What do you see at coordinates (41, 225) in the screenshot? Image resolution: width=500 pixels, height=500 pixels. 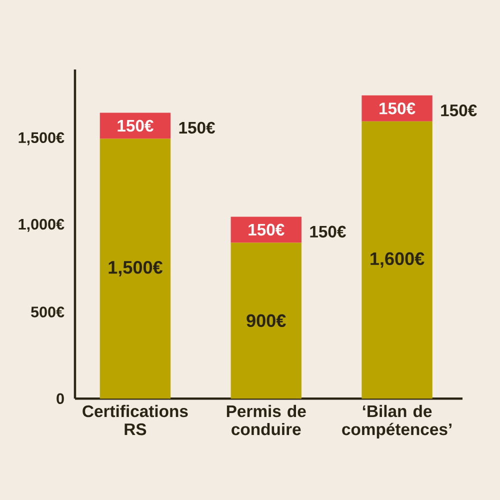 I see `y-tick-label: 1,000€` at bounding box center [41, 225].